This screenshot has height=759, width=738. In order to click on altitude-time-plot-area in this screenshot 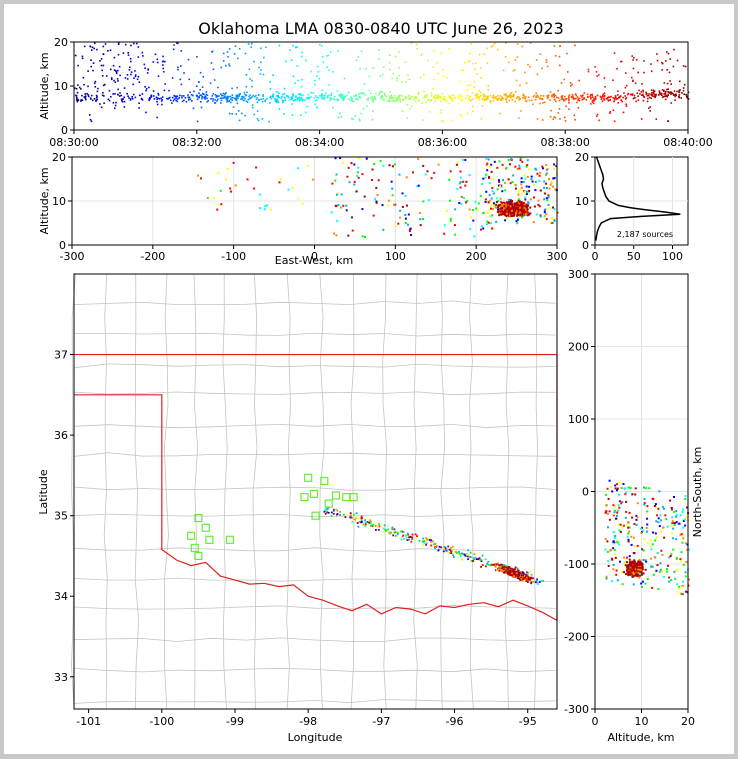, I will do `click(381, 86)`.